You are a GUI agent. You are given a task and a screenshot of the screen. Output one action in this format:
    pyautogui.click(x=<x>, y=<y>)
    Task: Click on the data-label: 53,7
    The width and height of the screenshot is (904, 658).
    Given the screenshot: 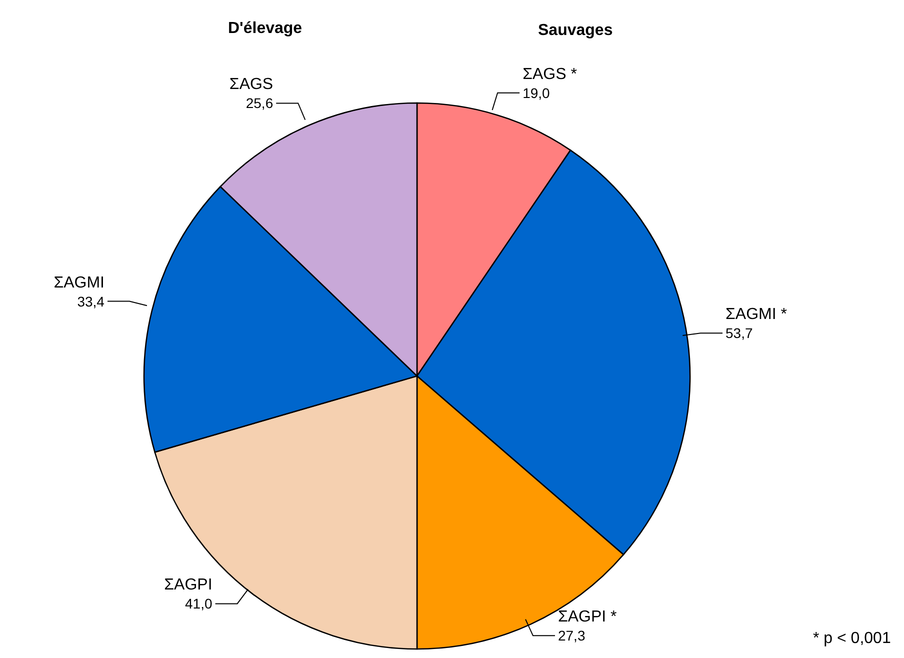 What is the action you would take?
    pyautogui.click(x=739, y=333)
    